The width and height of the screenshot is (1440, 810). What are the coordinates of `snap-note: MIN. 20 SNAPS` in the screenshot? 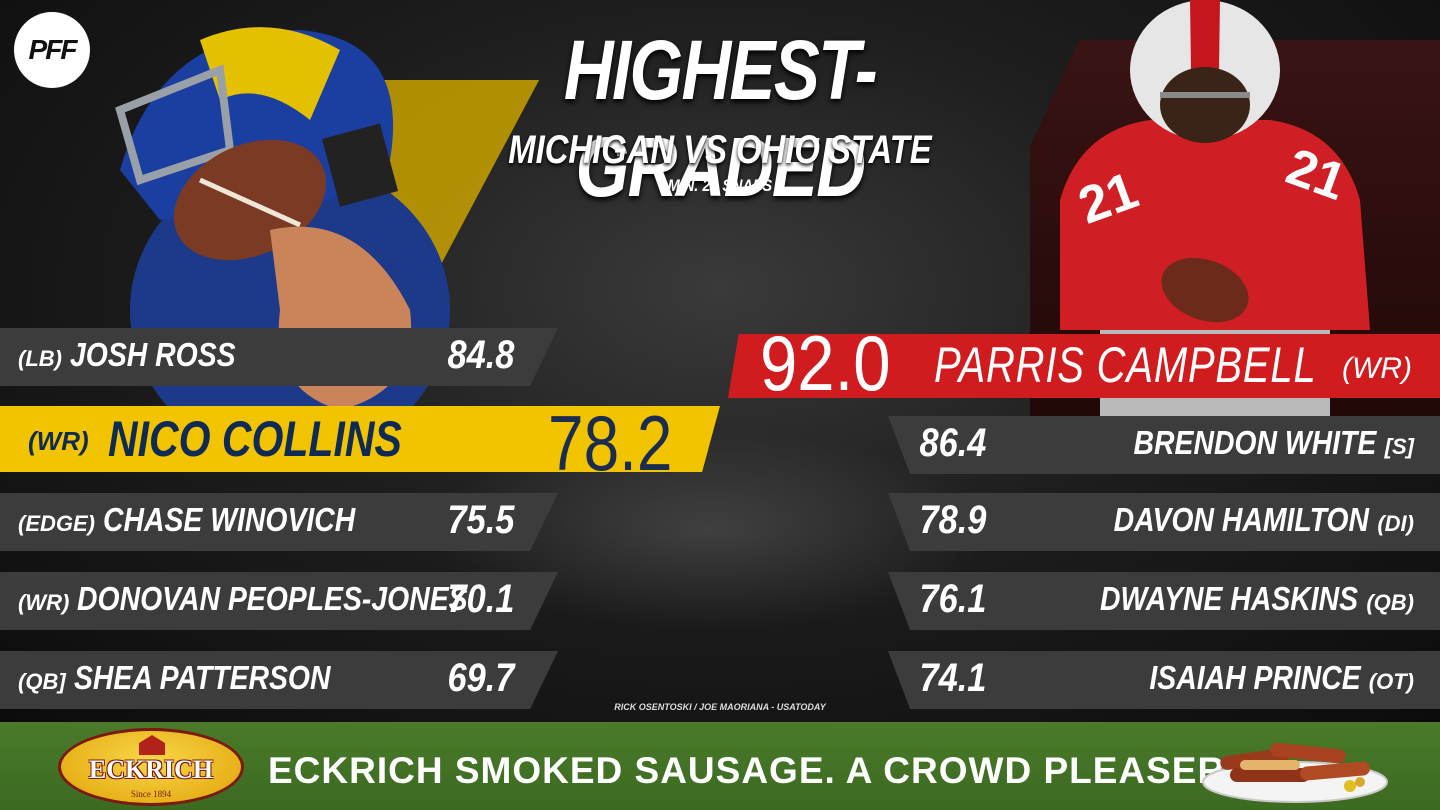 It's located at (720, 185).